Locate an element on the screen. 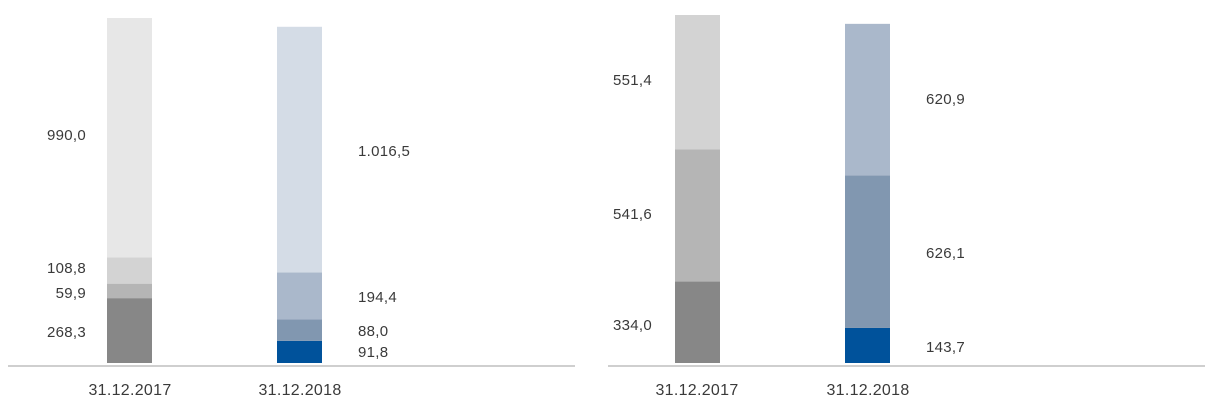 The width and height of the screenshot is (1208, 403). data-label: 59,9 is located at coordinates (71, 293).